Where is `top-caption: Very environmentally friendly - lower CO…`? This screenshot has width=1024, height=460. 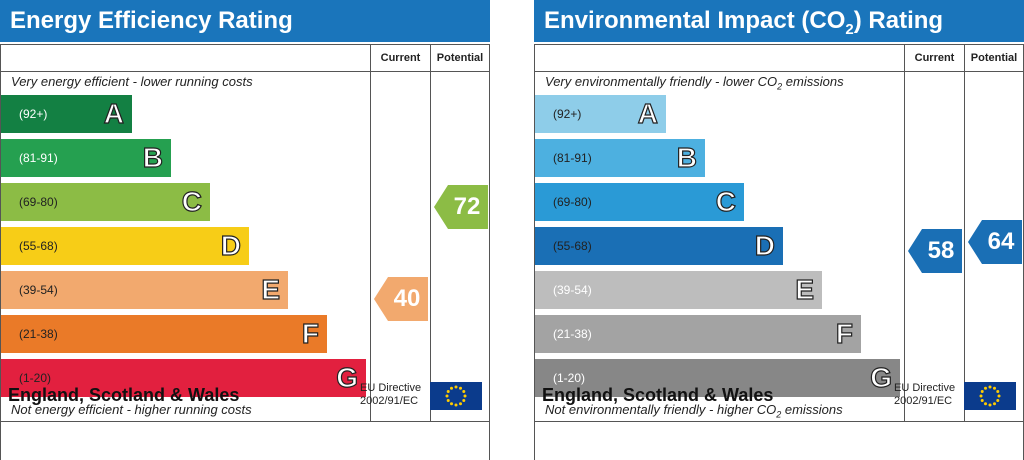 top-caption: Very environmentally friendly - lower CO… is located at coordinates (694, 83).